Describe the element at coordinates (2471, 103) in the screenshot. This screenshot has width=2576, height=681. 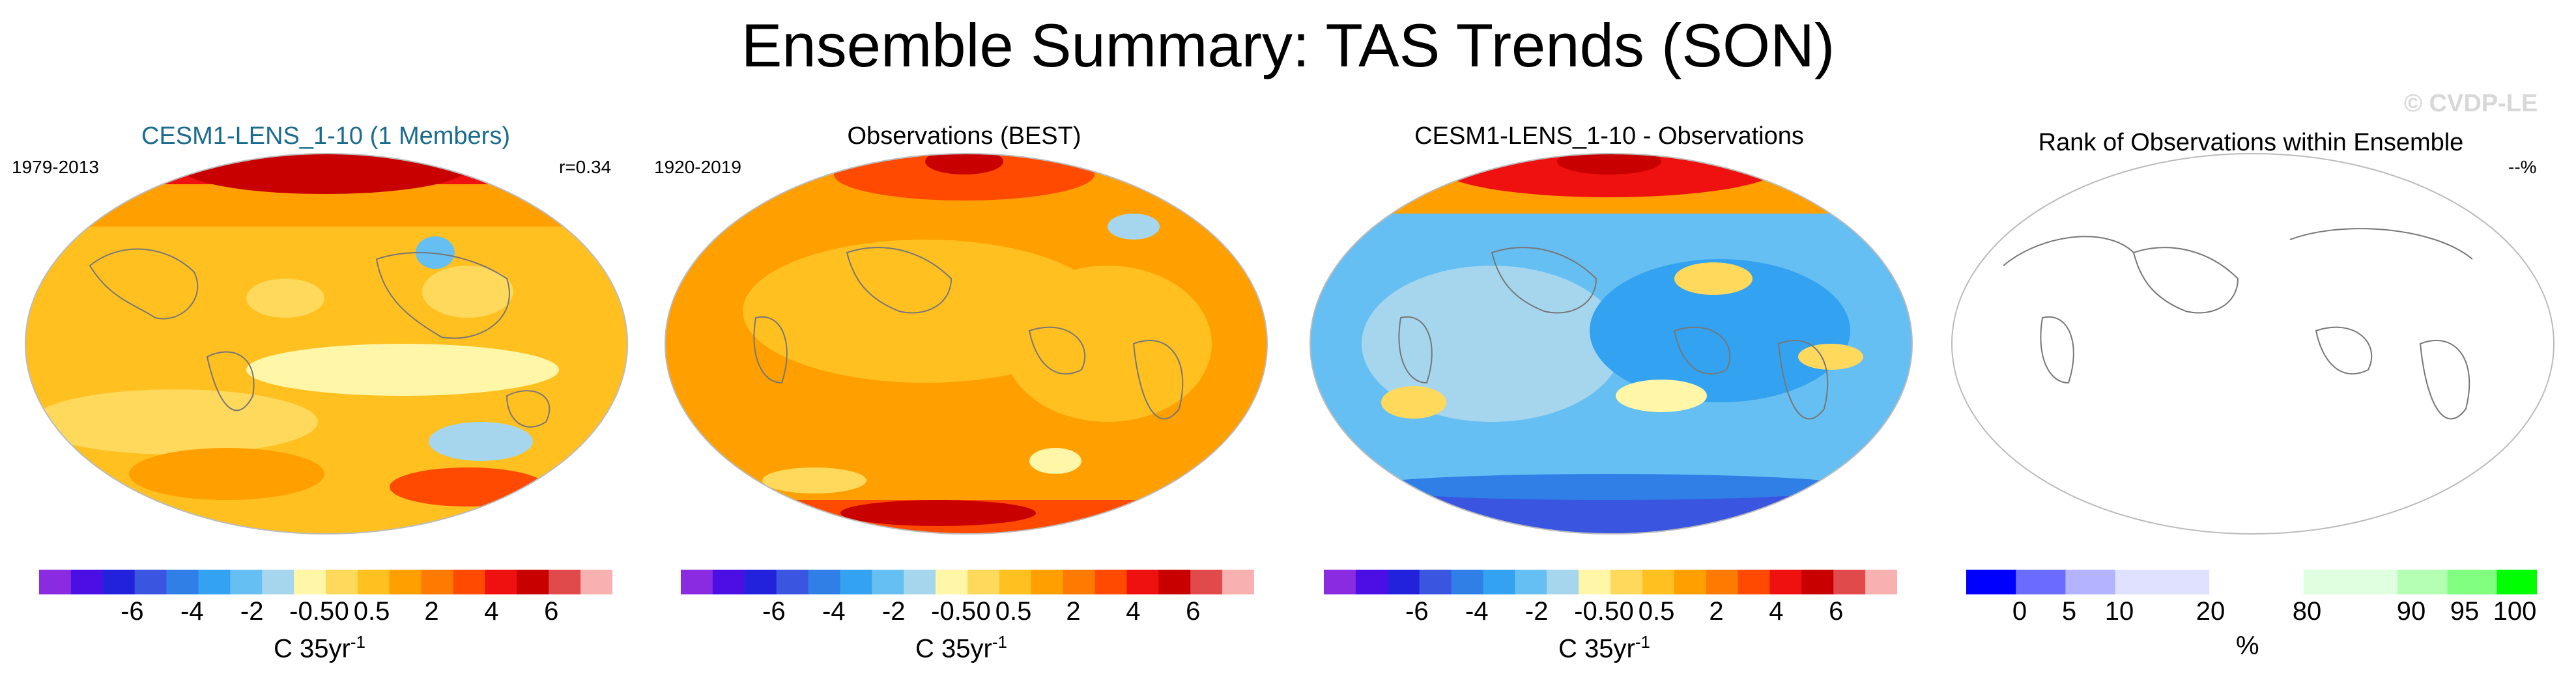
I see `watermark: © CVDP-LE` at that location.